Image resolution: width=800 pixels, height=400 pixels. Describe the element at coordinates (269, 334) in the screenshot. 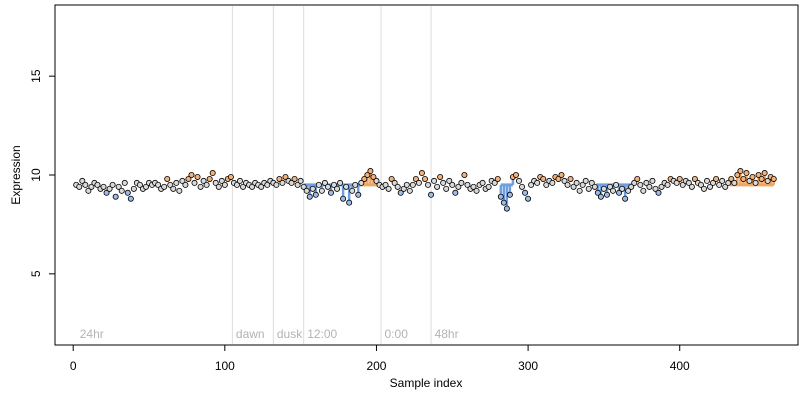

I see `time-annotations: 24hr dawn dusk 12:00 0:00 48hr` at that location.